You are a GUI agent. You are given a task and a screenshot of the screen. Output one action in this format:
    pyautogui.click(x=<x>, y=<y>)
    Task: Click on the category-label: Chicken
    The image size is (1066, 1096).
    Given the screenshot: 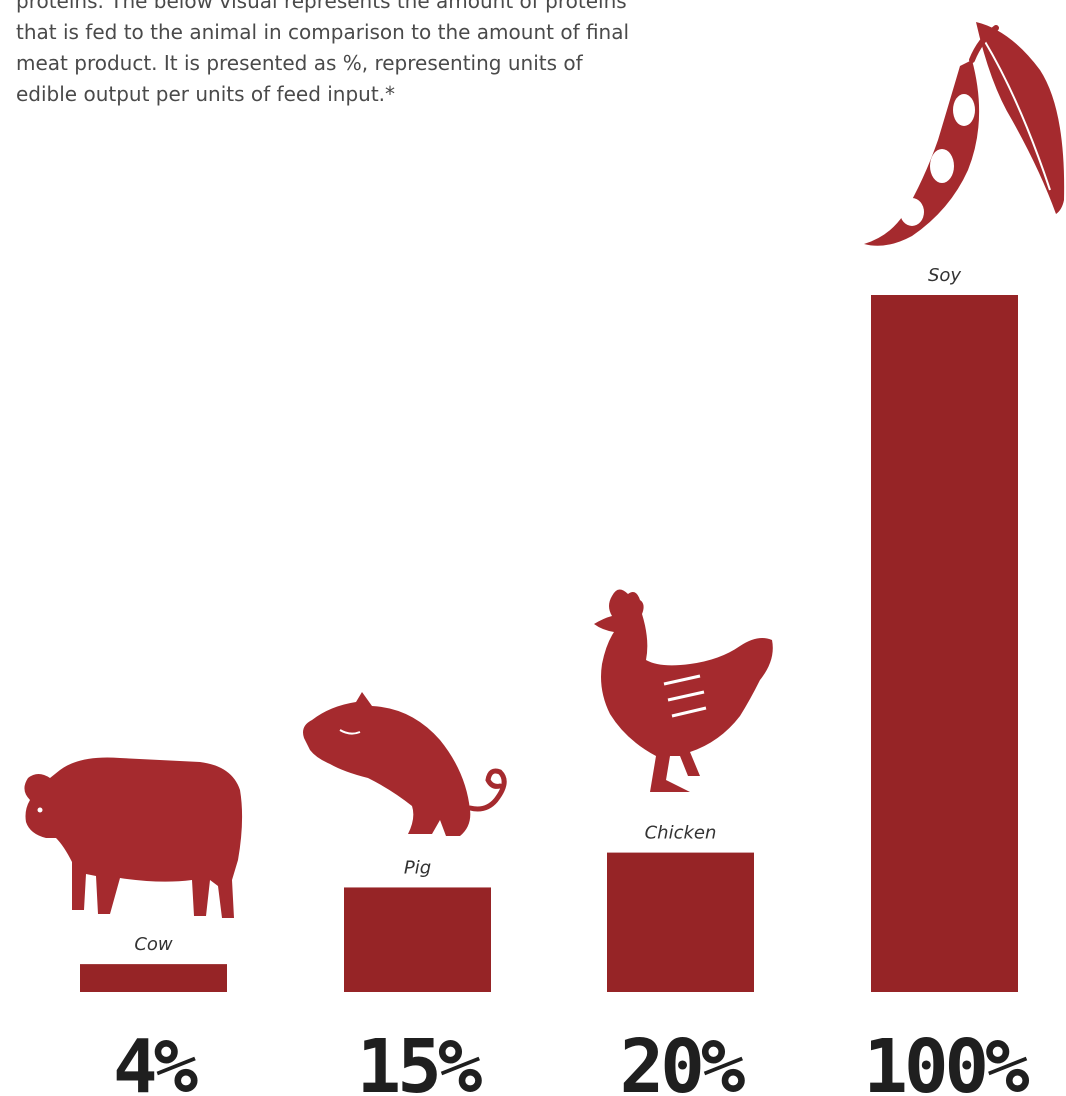 What is the action you would take?
    pyautogui.click(x=681, y=833)
    